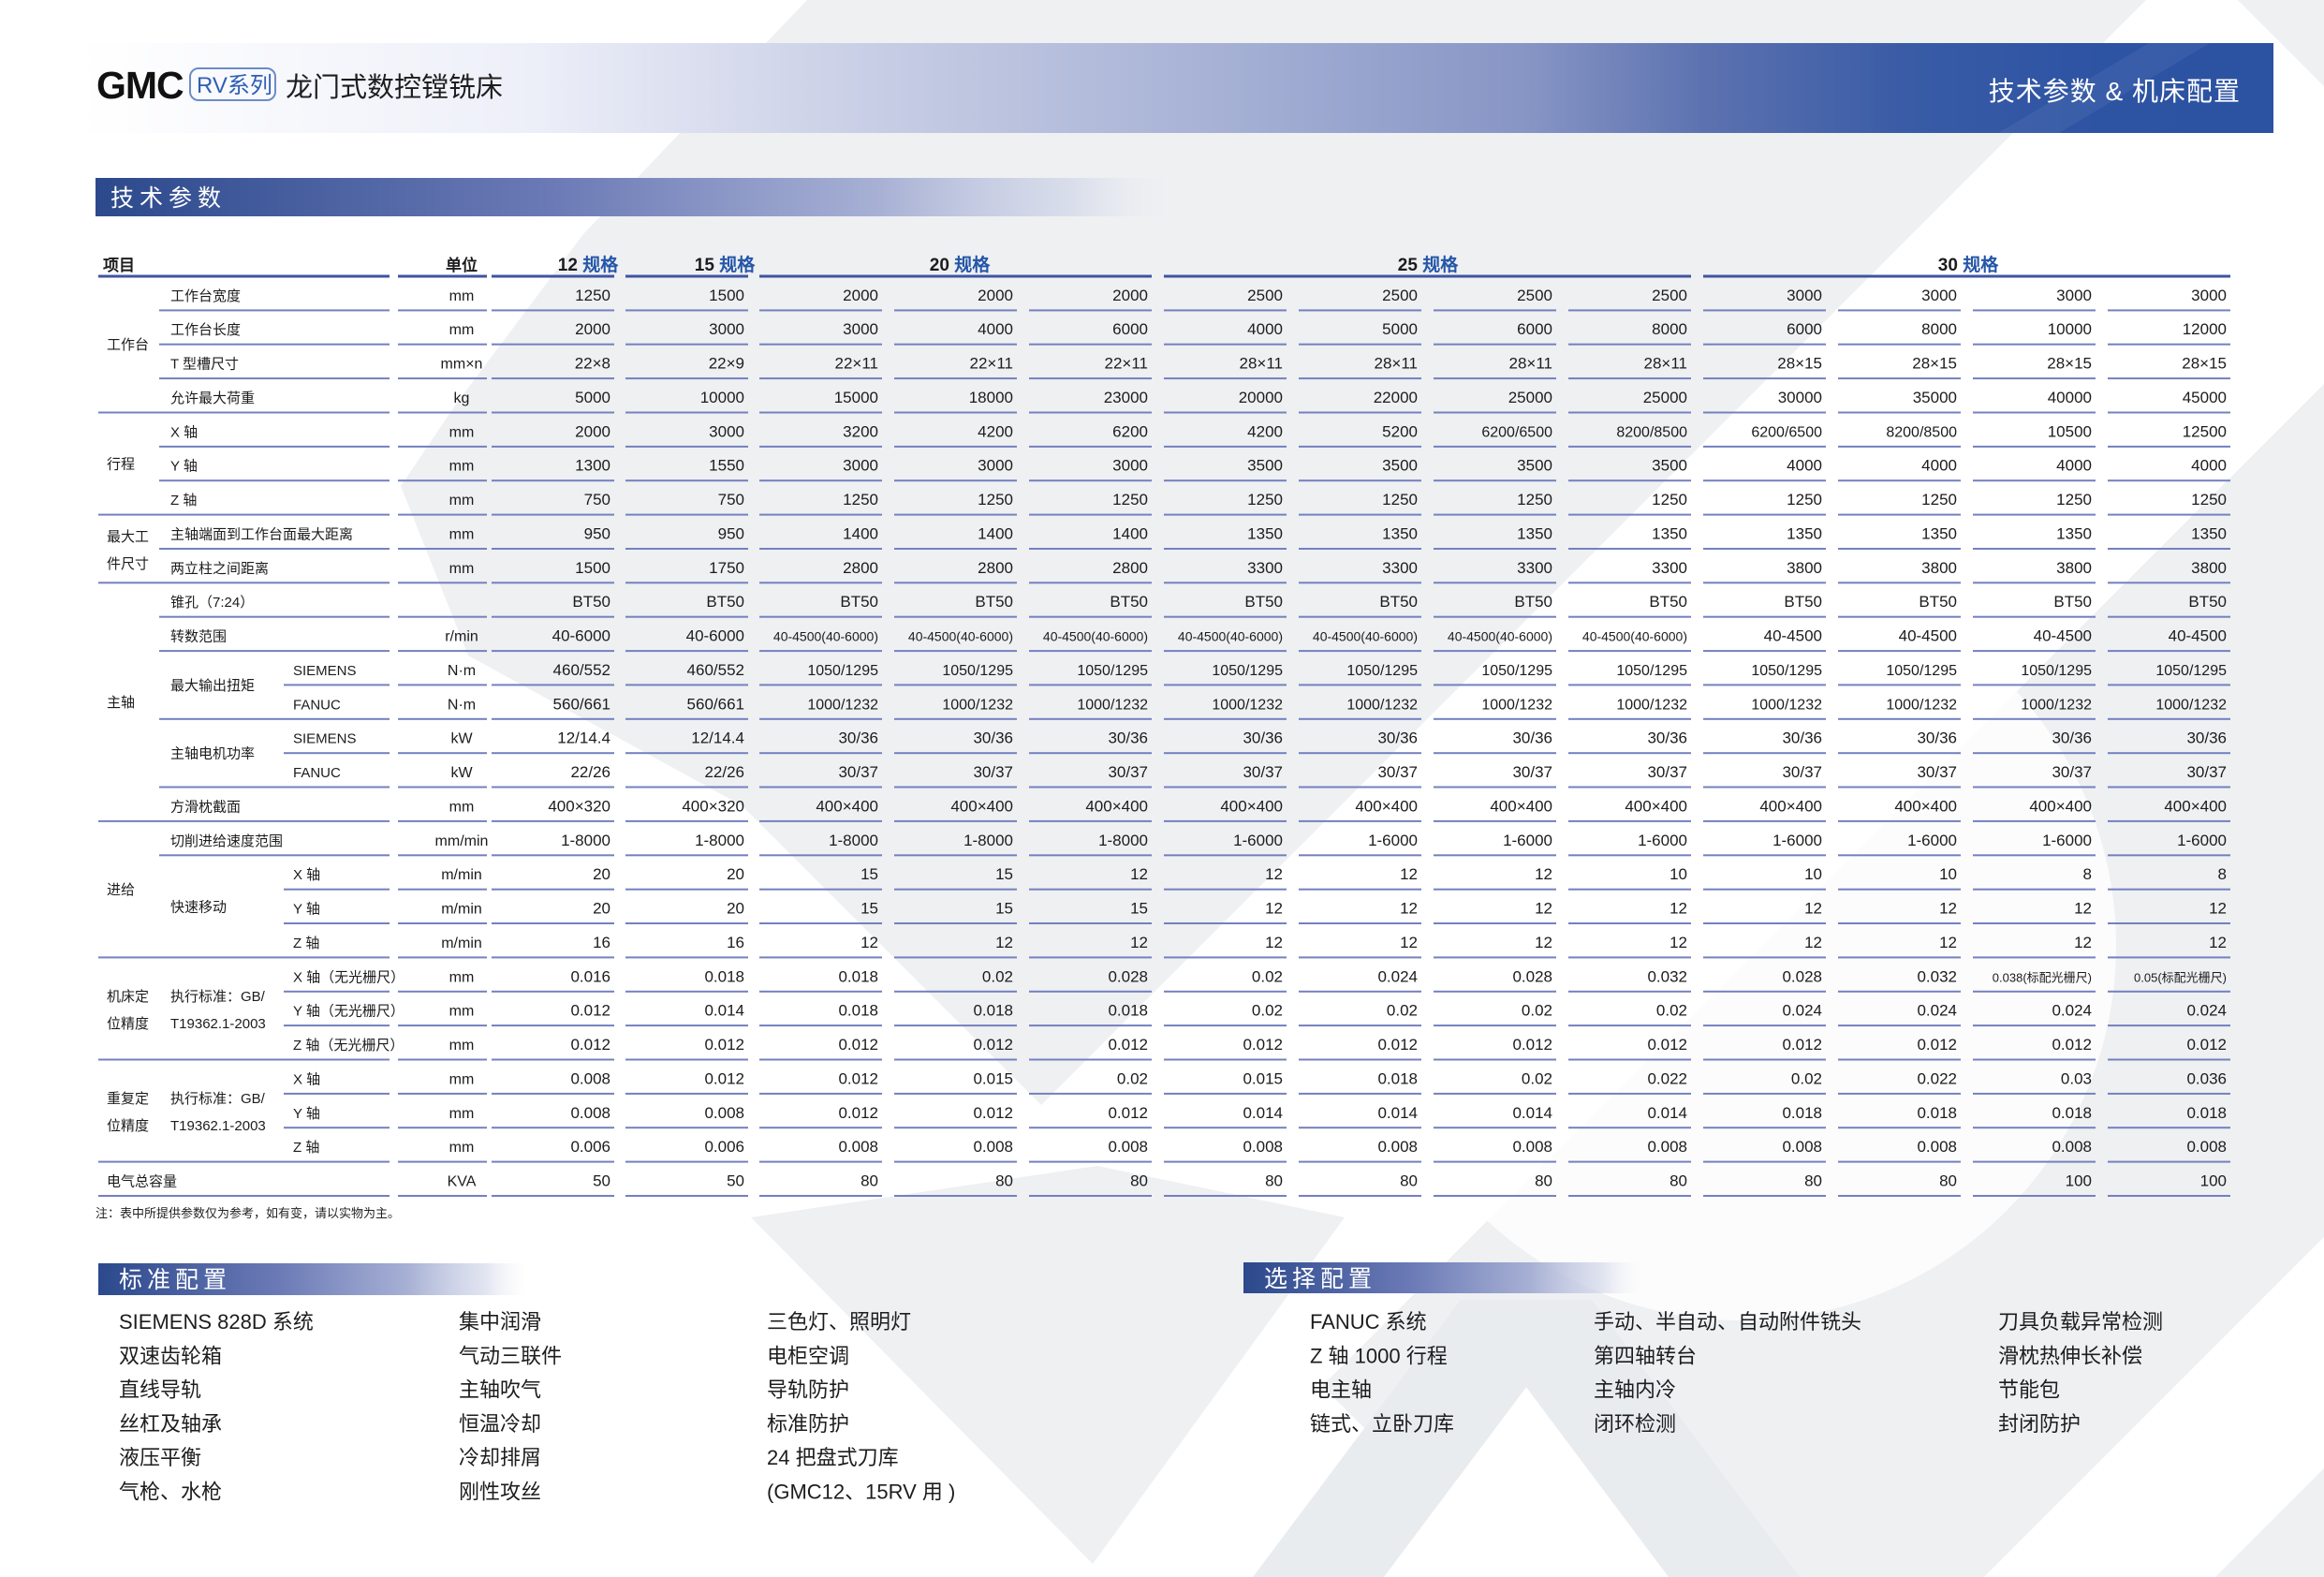  Describe the element at coordinates (581, 636) in the screenshot. I see `svg-text: 40-6000` at that location.